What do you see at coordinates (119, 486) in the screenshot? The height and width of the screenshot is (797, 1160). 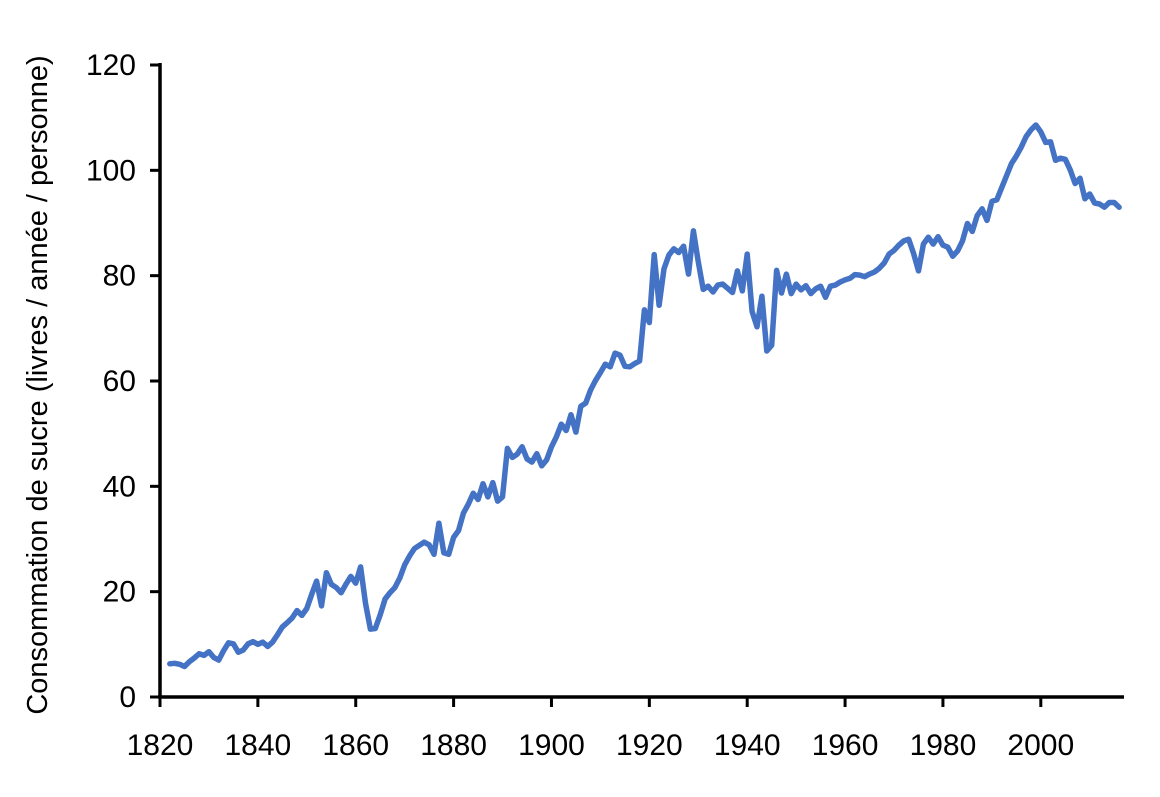 I see `y-tick-label-40: 40` at bounding box center [119, 486].